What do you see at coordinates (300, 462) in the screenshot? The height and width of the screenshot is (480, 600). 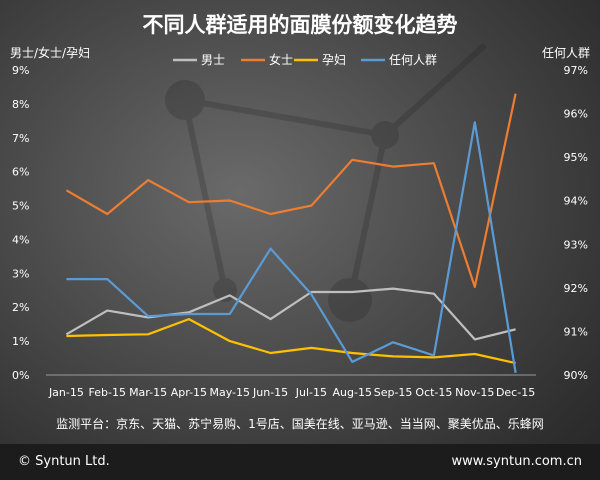 I see `footer-bar` at bounding box center [300, 462].